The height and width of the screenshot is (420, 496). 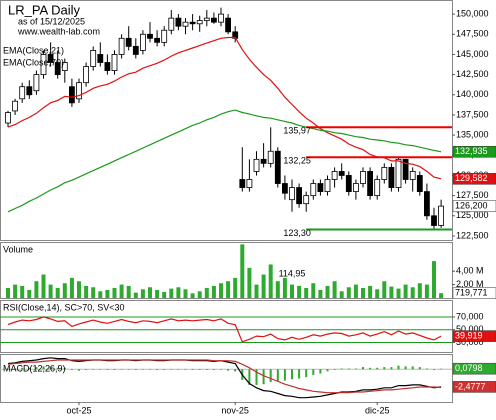 I want to click on macd-pane, so click(x=226, y=378).